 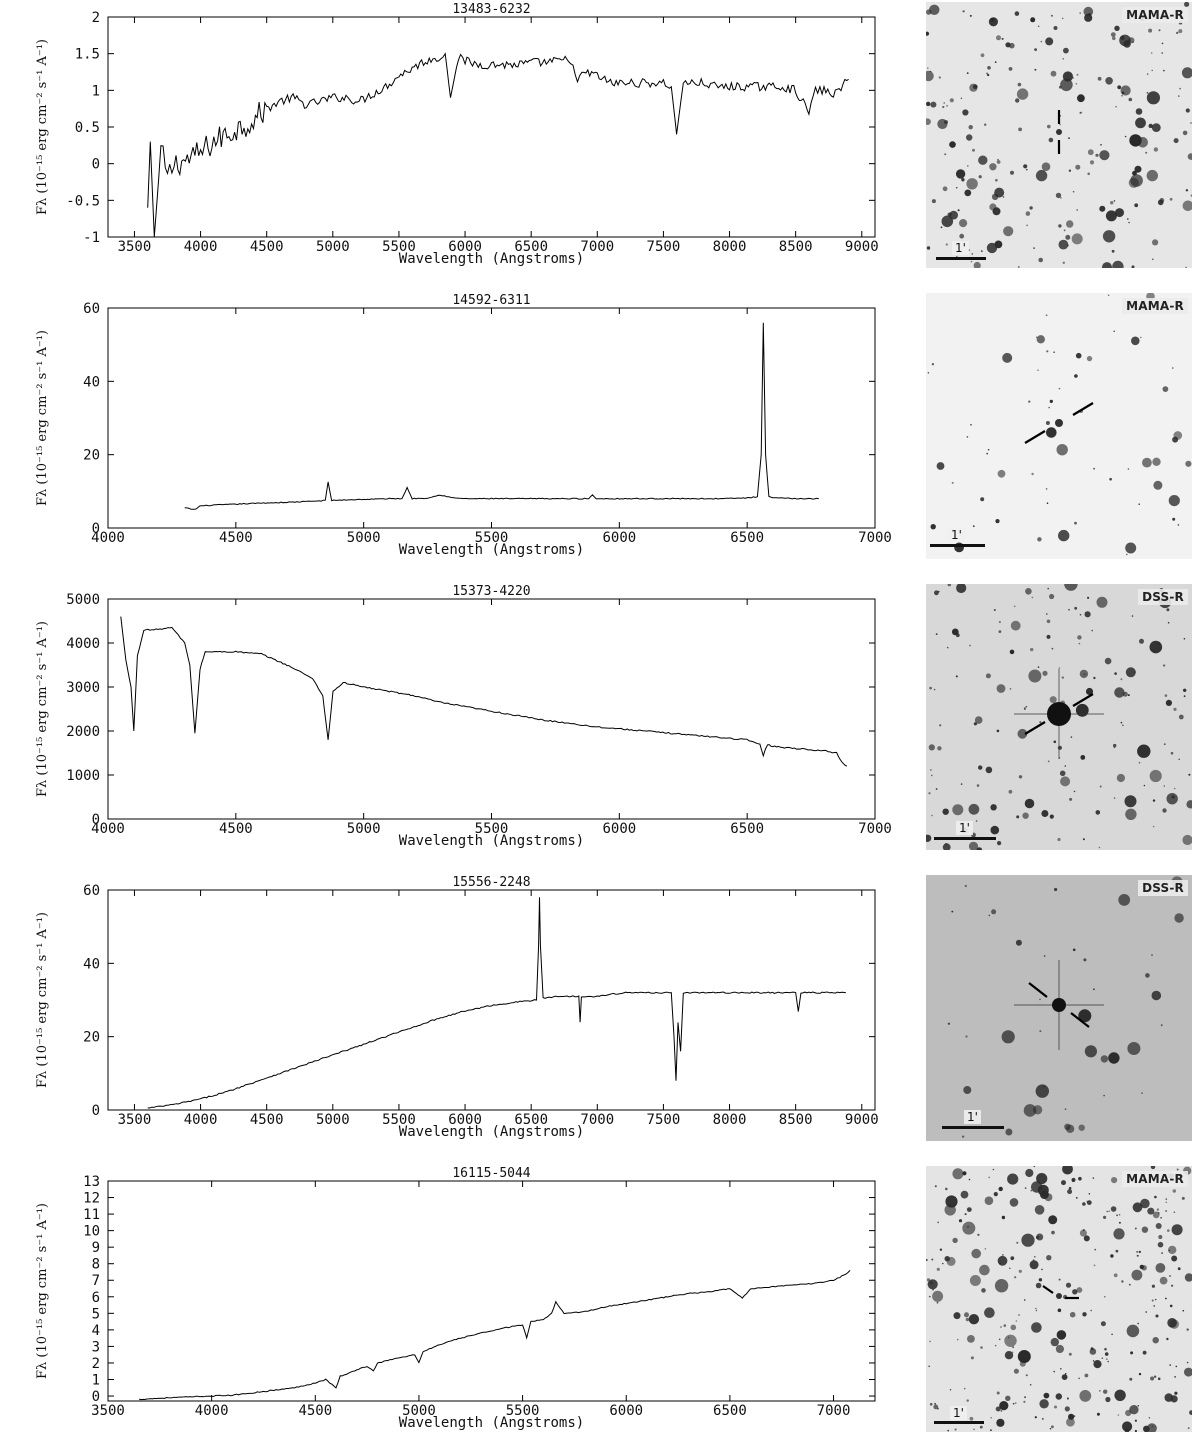 What do you see at coordinates (91, 1232) in the screenshot?
I see `y-tick-label: 10` at bounding box center [91, 1232].